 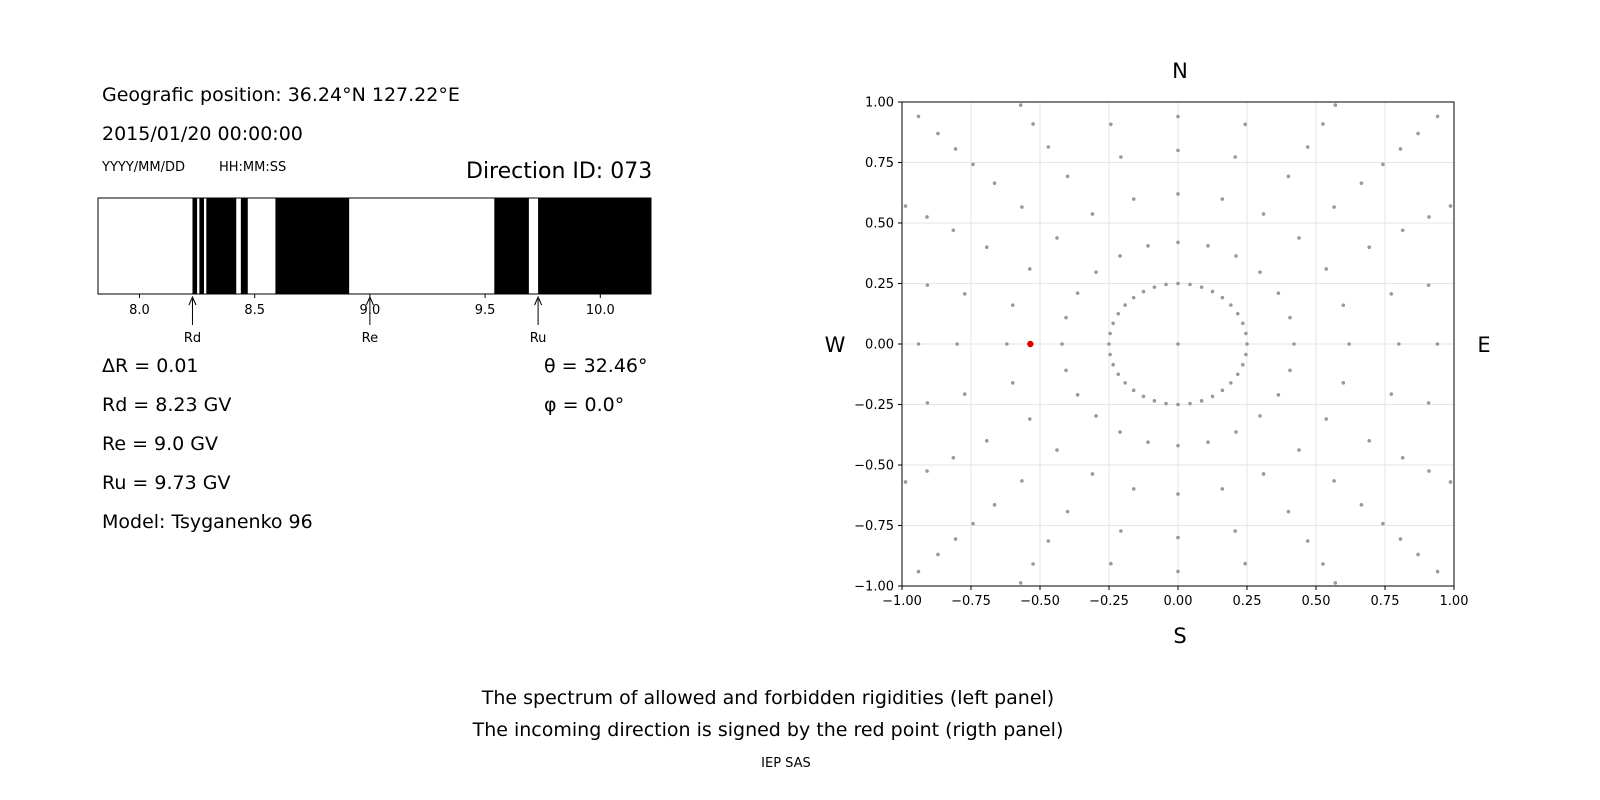 What do you see at coordinates (559, 171) in the screenshot?
I see `direction-id: Direction ID: 073` at bounding box center [559, 171].